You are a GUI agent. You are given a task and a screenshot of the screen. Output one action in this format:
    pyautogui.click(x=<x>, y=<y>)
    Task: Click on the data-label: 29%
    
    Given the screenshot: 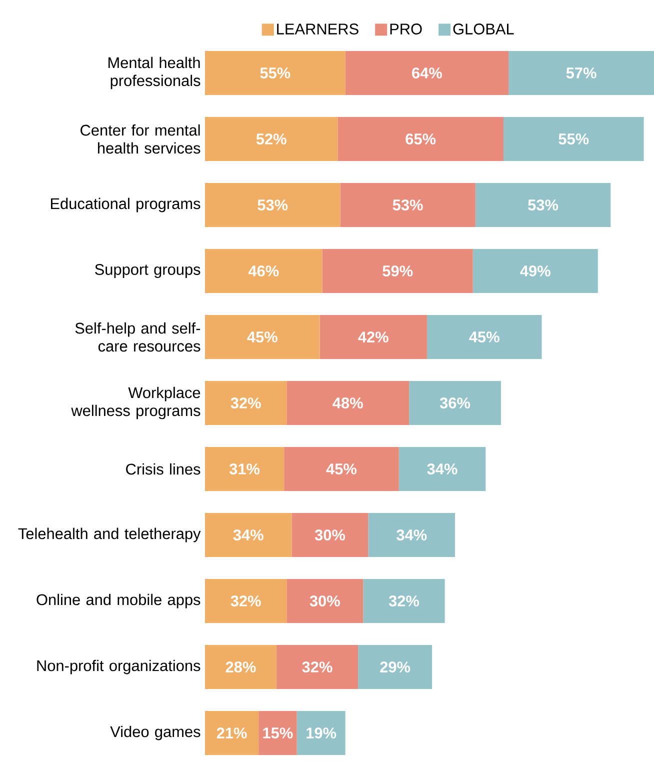 What is the action you would take?
    pyautogui.click(x=395, y=667)
    